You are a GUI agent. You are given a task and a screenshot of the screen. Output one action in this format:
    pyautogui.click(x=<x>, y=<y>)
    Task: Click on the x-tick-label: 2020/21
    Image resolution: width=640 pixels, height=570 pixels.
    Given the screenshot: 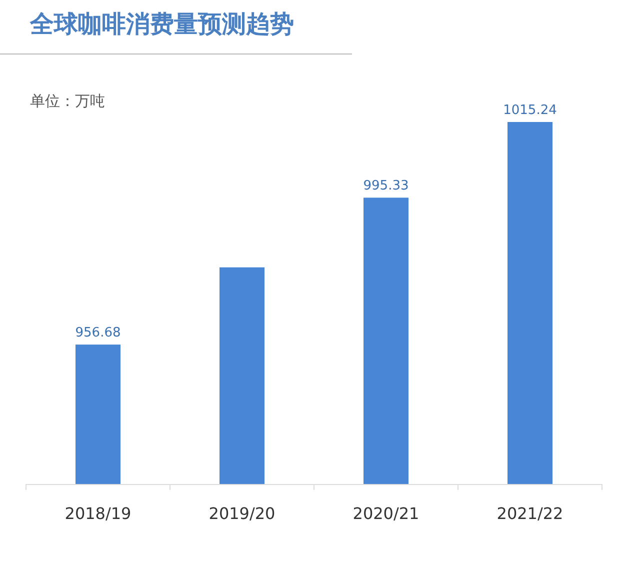 What is the action you would take?
    pyautogui.click(x=386, y=513)
    